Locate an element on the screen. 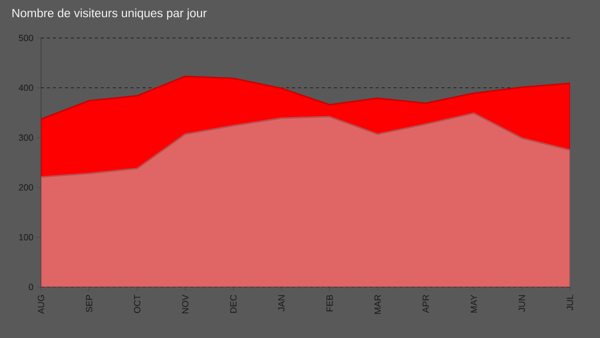 The width and height of the screenshot is (600, 338). y-tick-label: 100 is located at coordinates (26, 237).